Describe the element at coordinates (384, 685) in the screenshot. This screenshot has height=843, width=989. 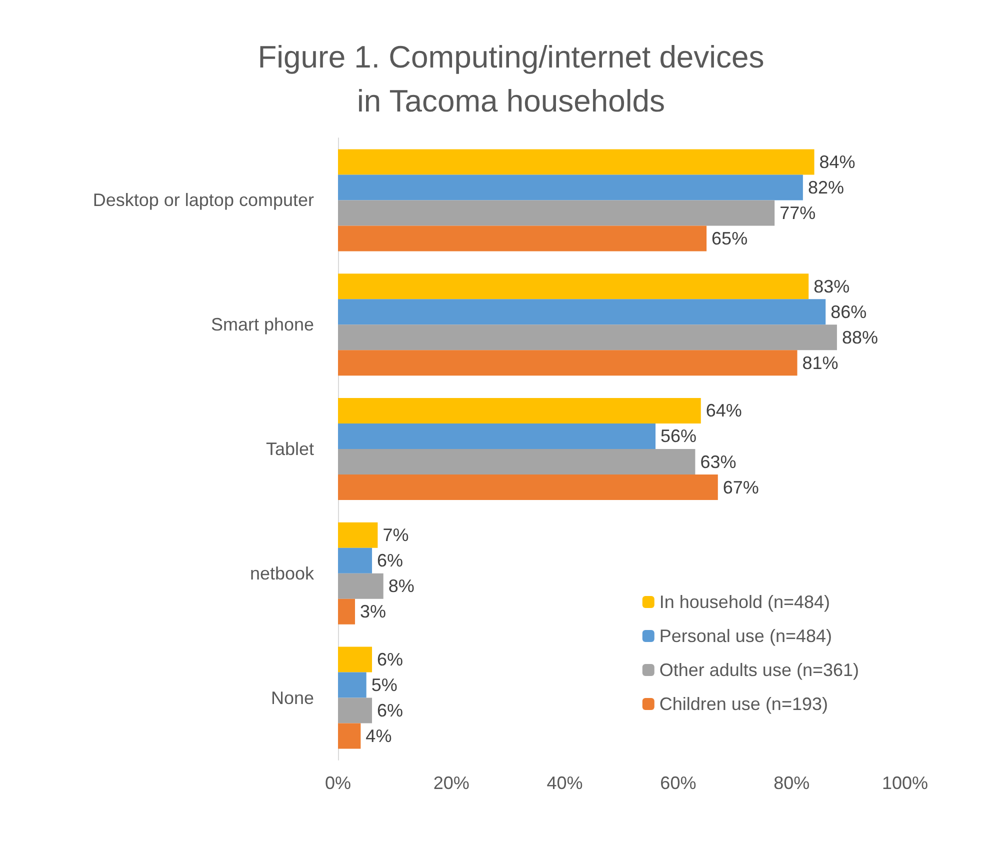
I see `data-label: 5%` at that location.